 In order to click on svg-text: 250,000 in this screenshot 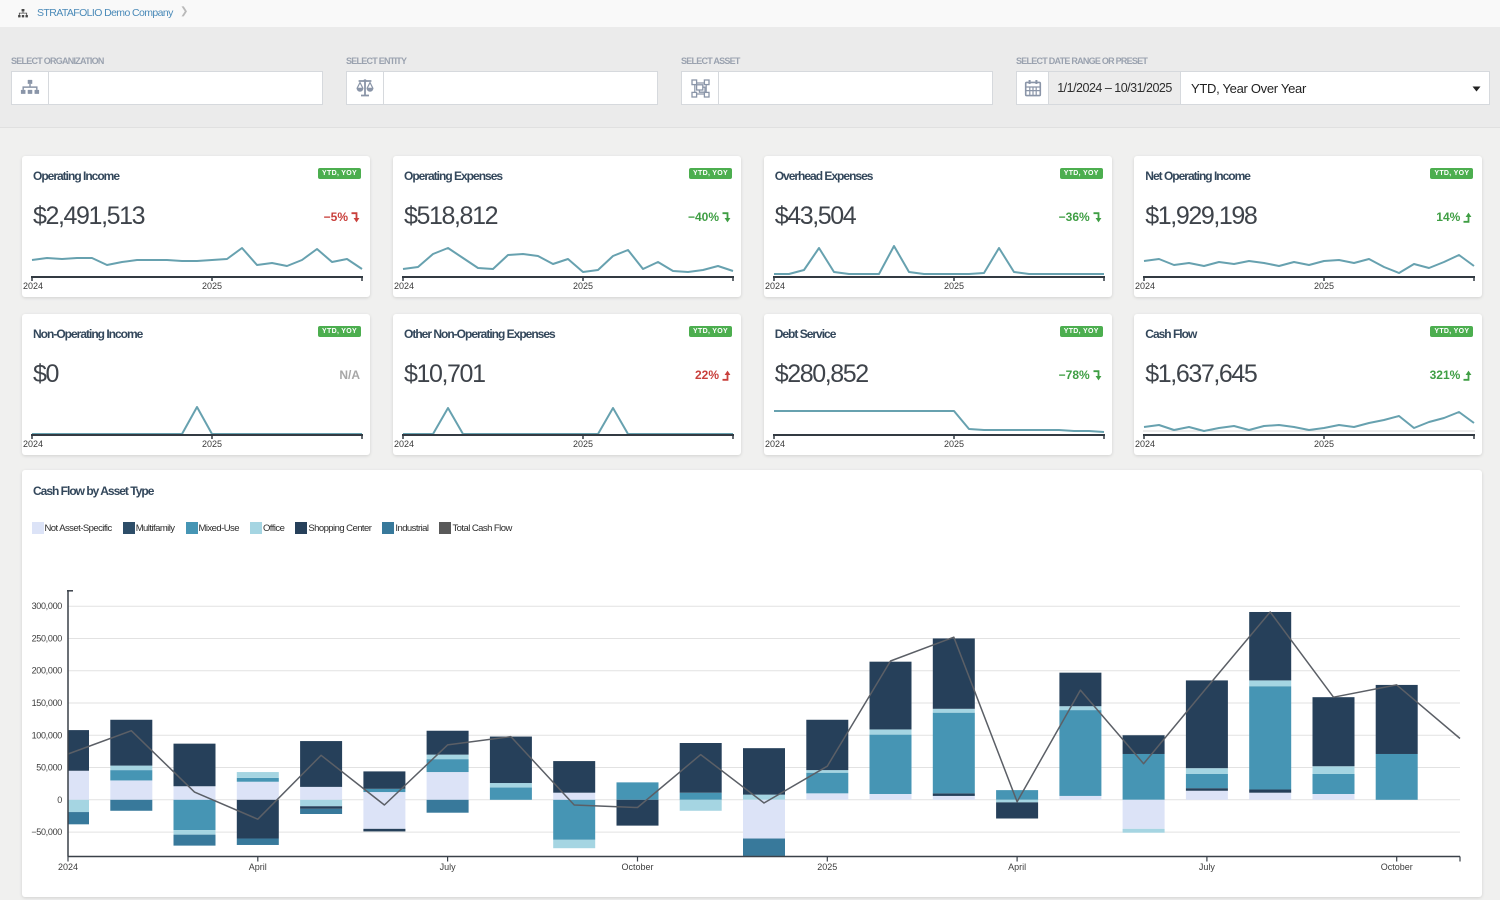, I will do `click(47, 639)`.